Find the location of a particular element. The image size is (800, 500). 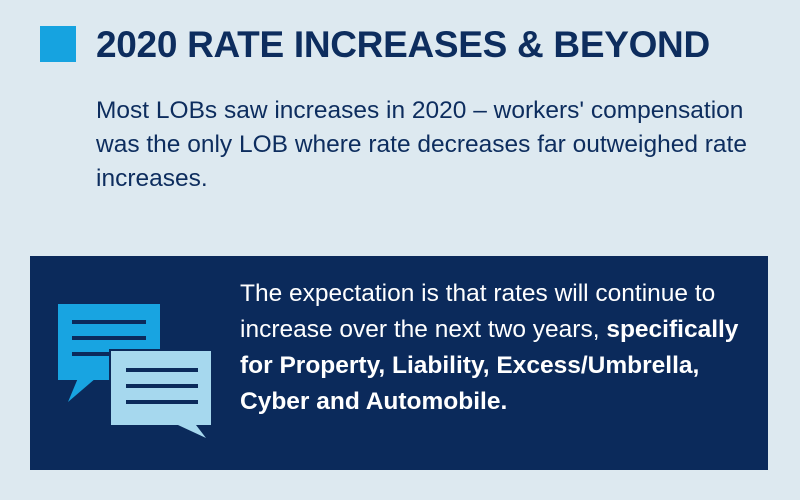

chat-bubbles-icon is located at coordinates (135, 371).